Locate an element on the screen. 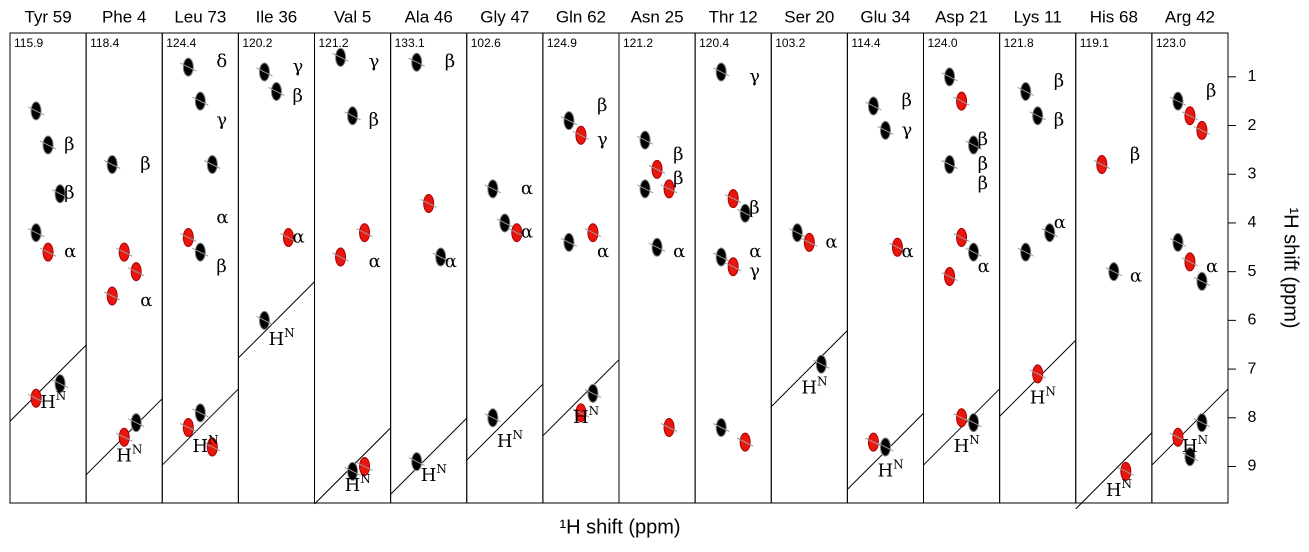  y-tick-label: 3 is located at coordinates (1252, 173).